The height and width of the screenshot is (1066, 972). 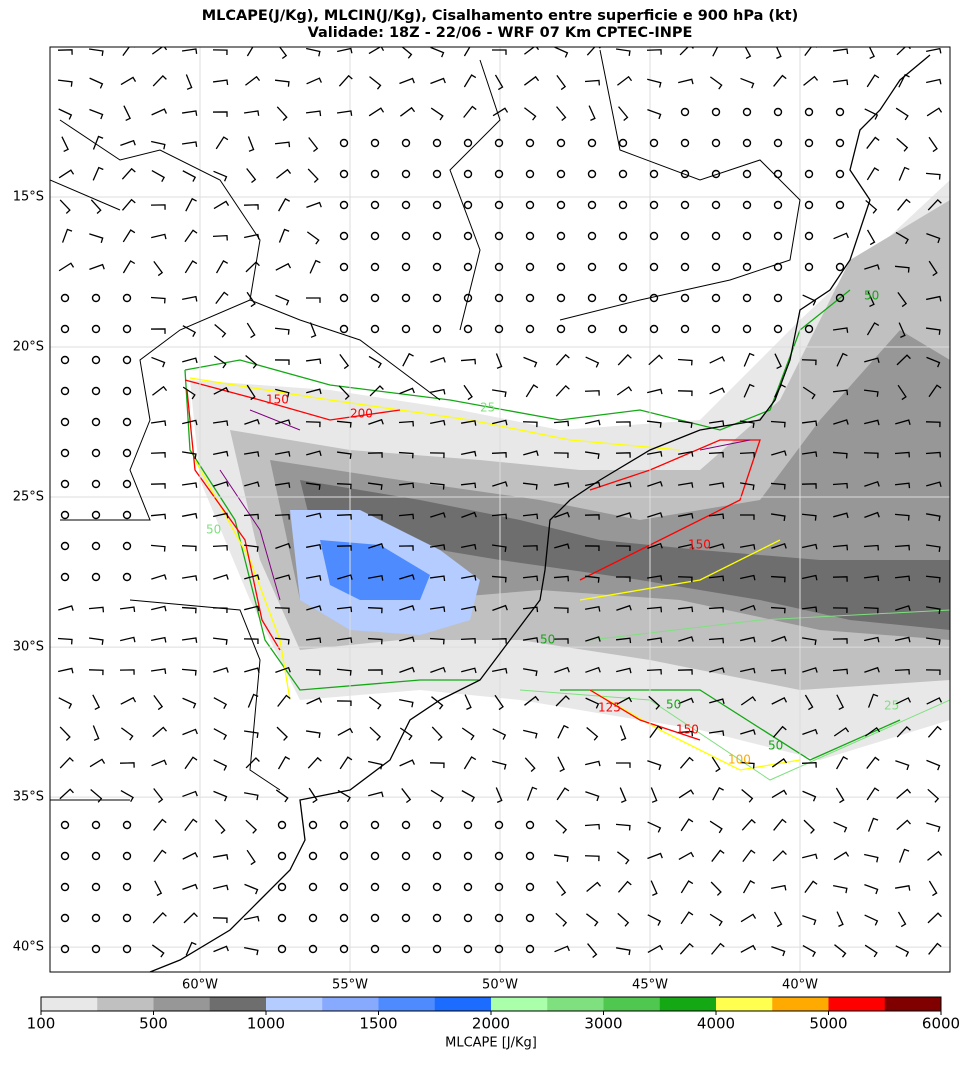 I want to click on lon-label: 50°W, so click(x=500, y=985).